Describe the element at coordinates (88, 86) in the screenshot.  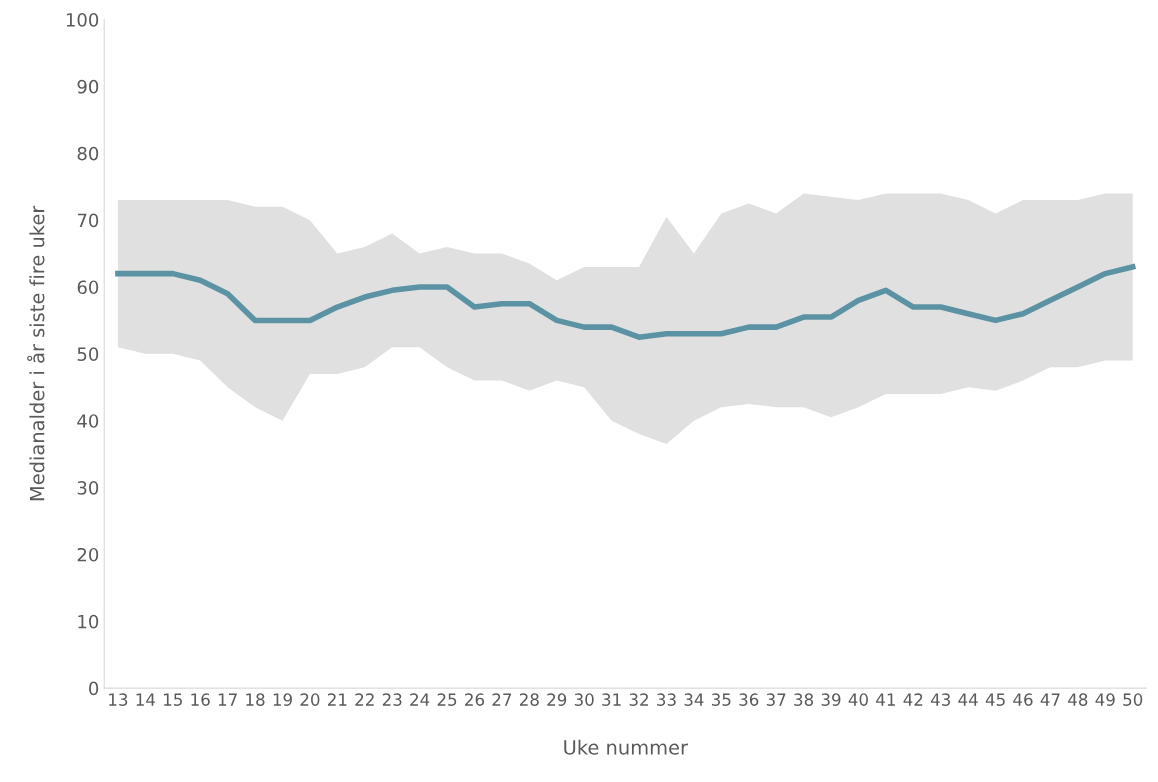
I see `y-tick-label: 90` at that location.